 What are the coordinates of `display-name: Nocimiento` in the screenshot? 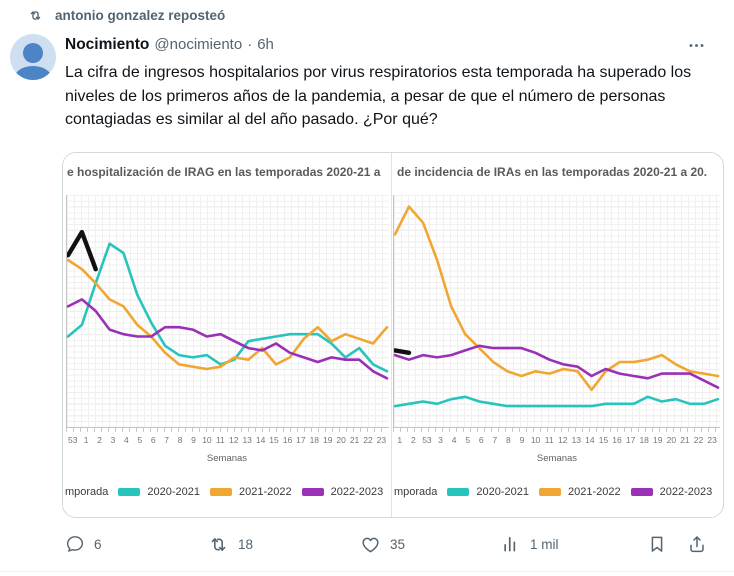 It's located at (107, 44).